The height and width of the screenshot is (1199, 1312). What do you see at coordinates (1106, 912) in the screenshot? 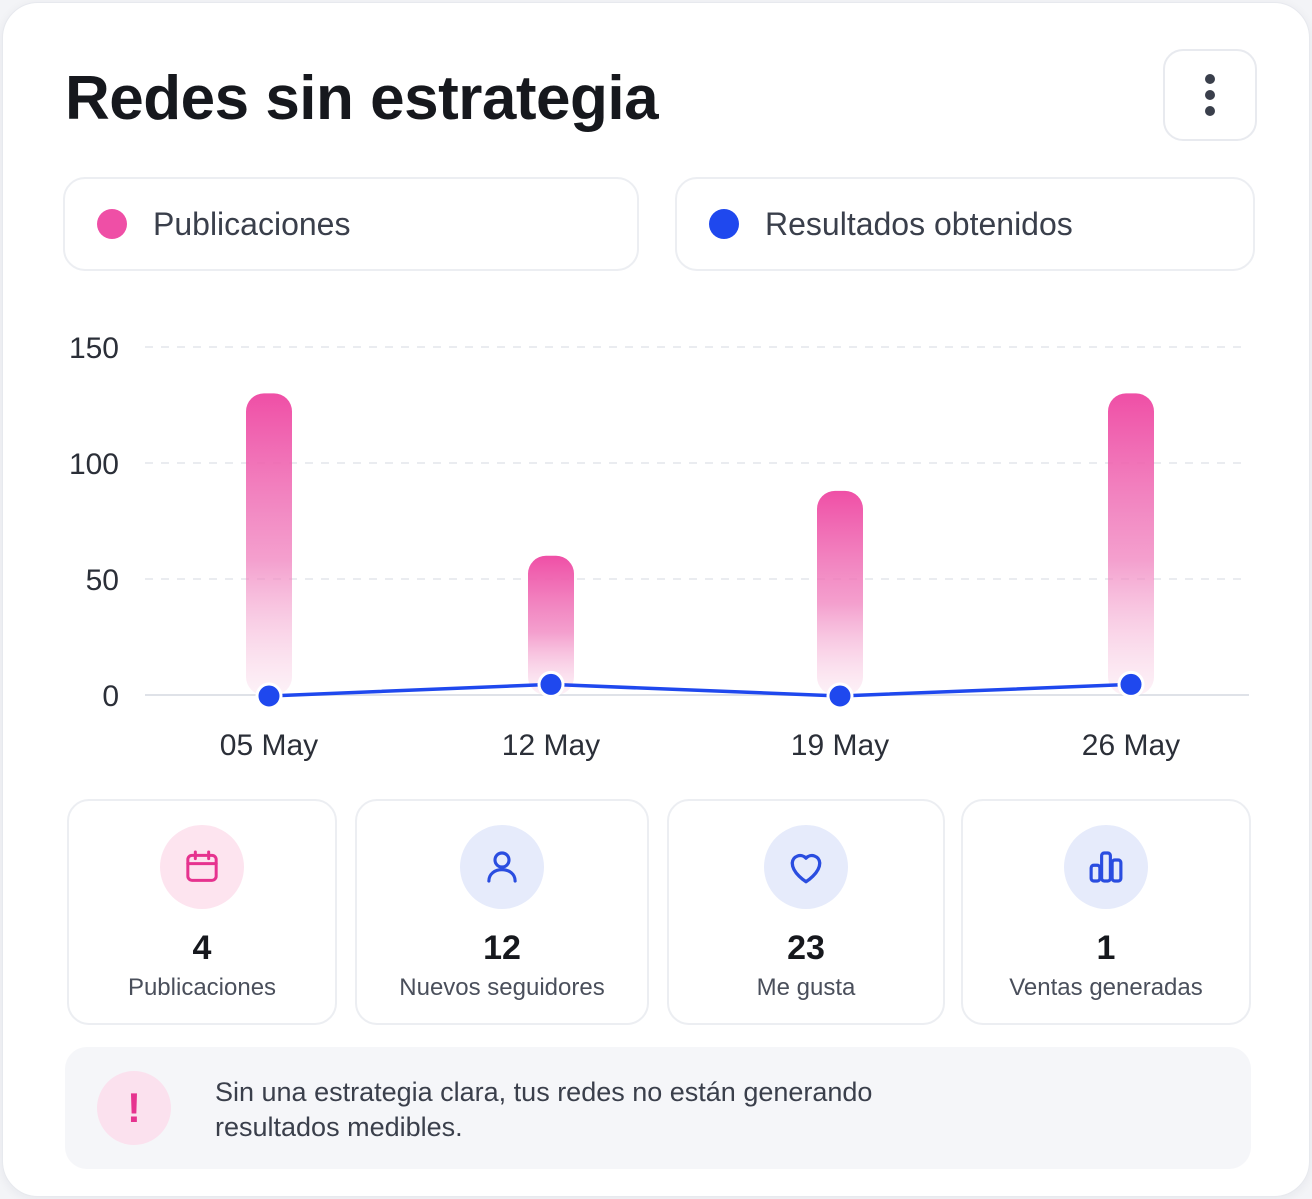
I see `stat-card-ventas: 1 Ventas generadas` at bounding box center [1106, 912].